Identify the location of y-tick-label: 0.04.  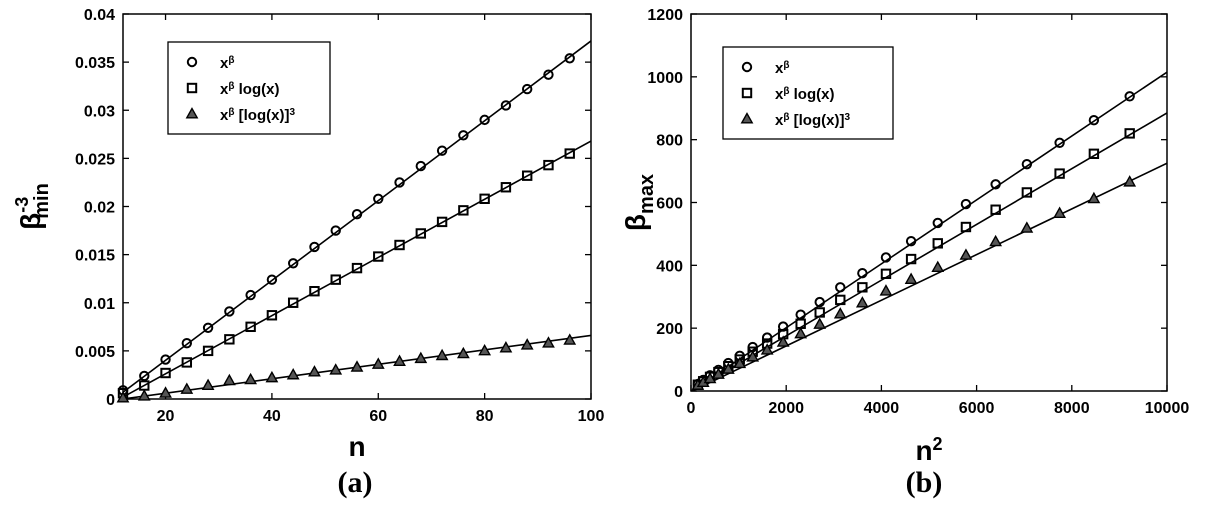
(99, 15).